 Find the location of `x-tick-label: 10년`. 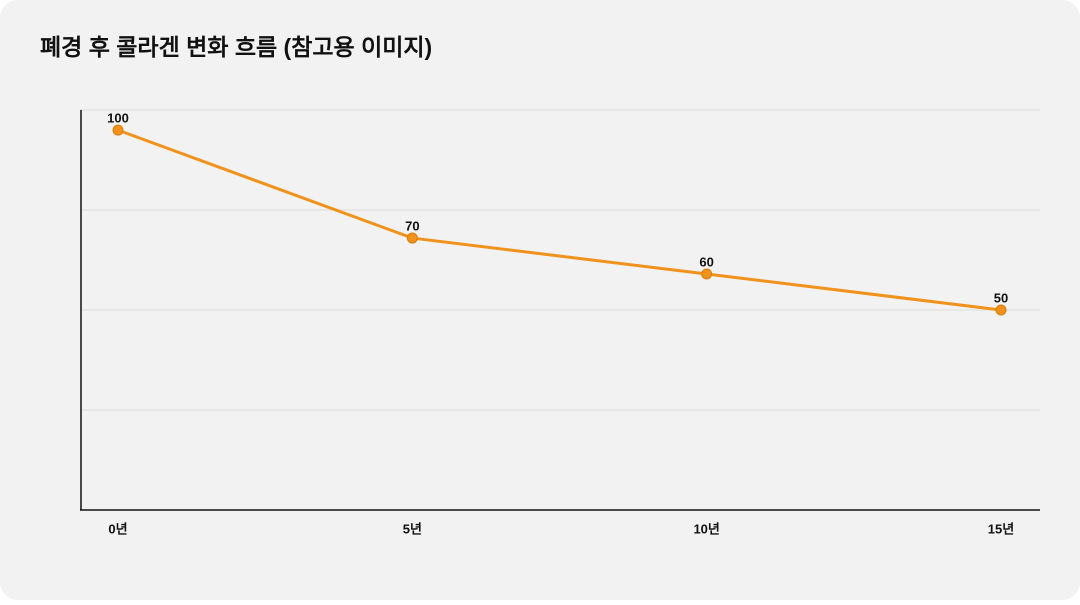

x-tick-label: 10년 is located at coordinates (706, 528).